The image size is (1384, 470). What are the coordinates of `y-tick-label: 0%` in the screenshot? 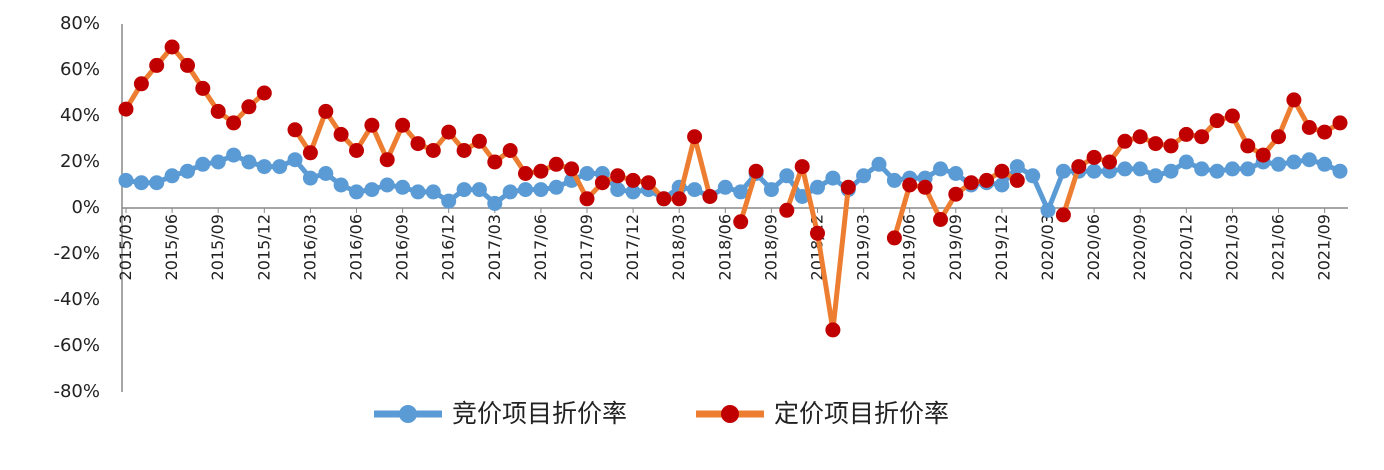 It's located at (85, 207).